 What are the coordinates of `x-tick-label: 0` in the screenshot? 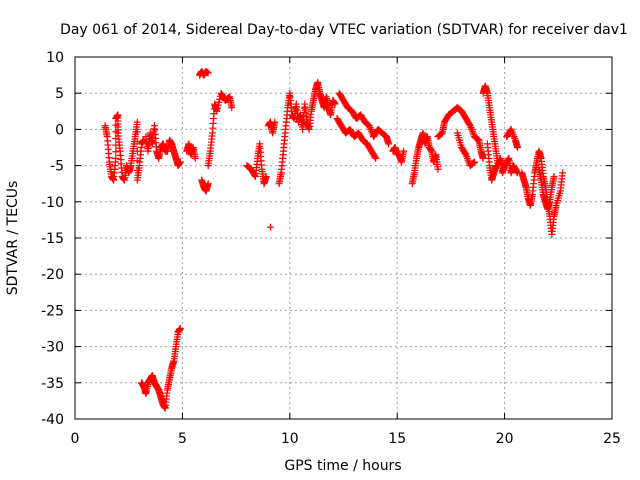 It's located at (75, 439).